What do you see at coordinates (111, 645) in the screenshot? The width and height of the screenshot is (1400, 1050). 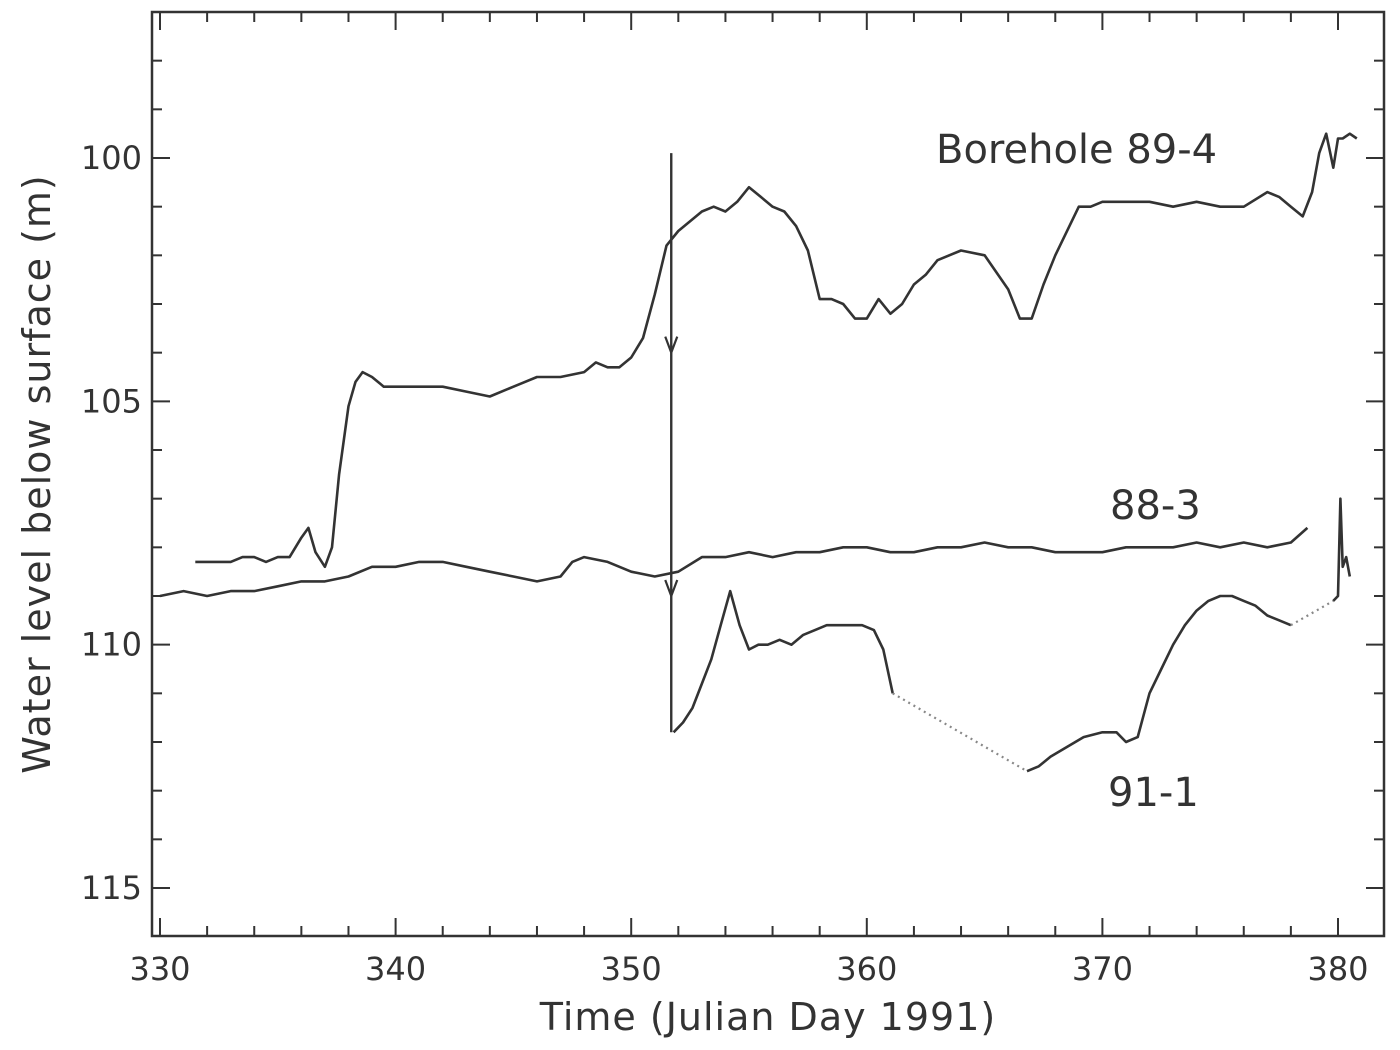 I see `y-tick-label: 110` at bounding box center [111, 645].